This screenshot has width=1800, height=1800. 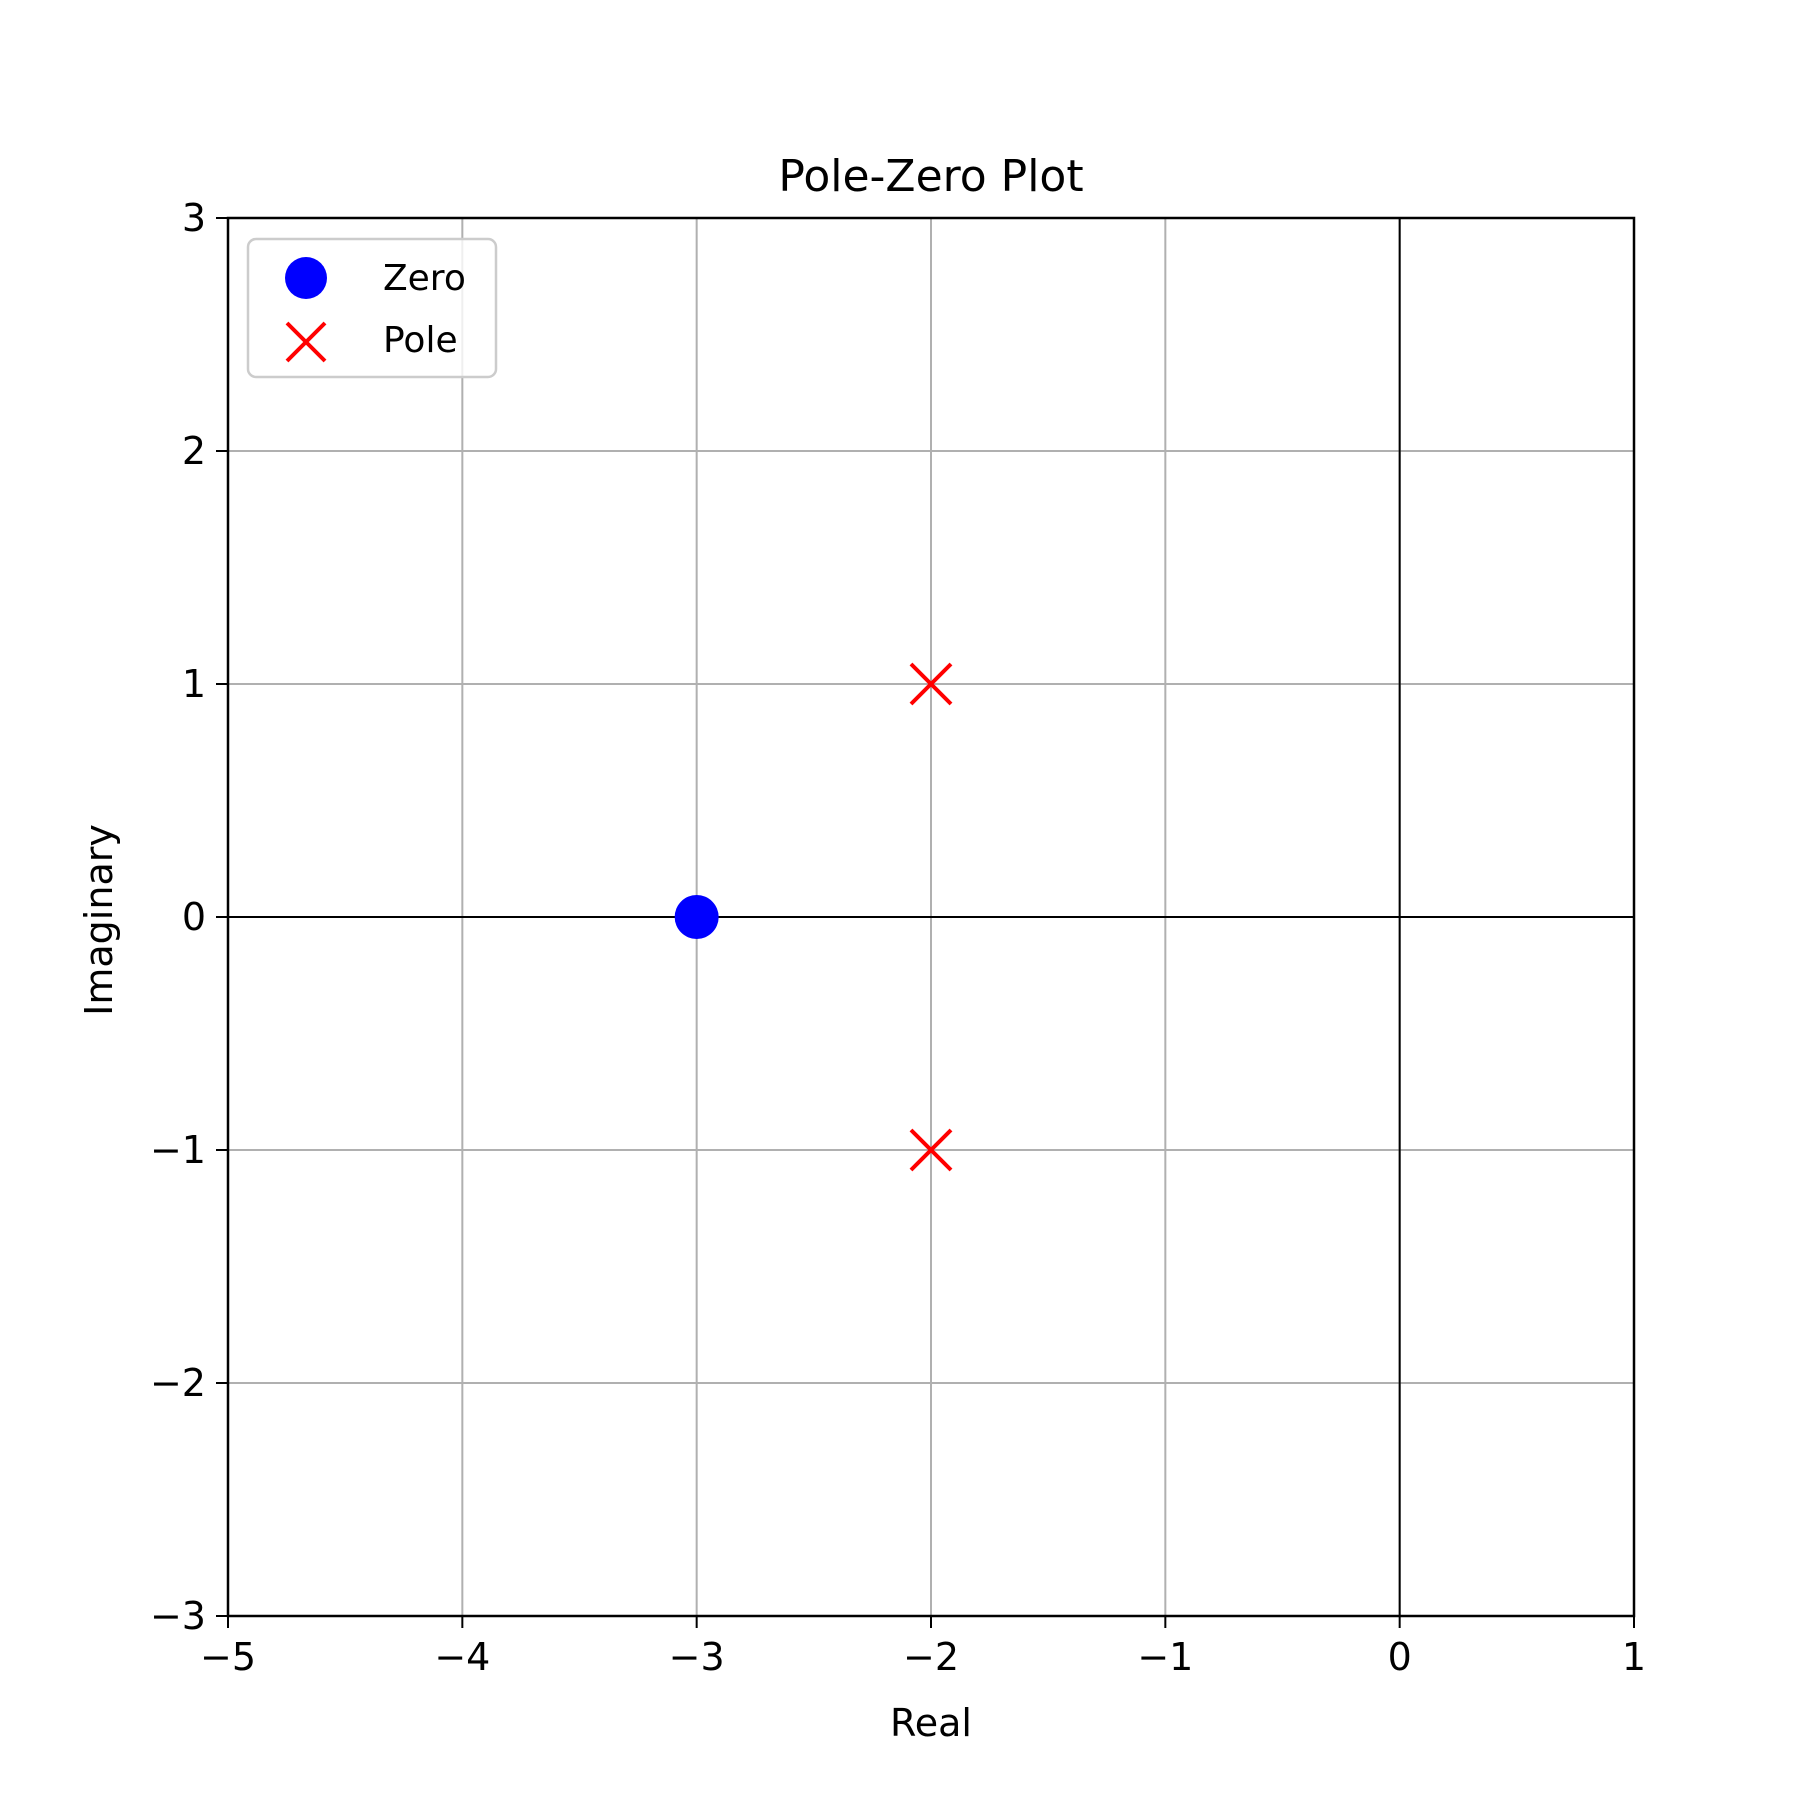 I want to click on legend: Zero Pole, so click(x=372, y=308).